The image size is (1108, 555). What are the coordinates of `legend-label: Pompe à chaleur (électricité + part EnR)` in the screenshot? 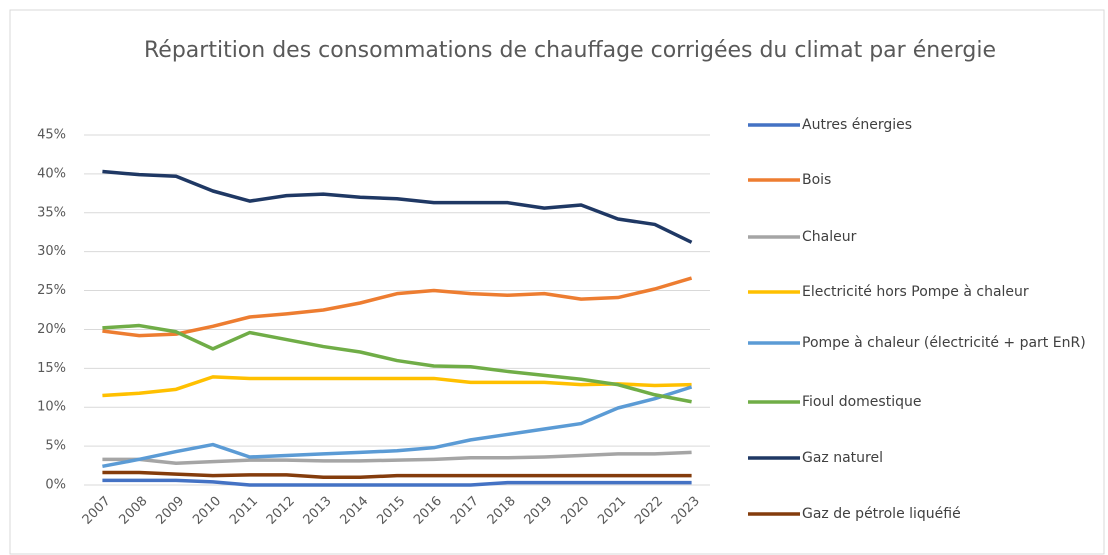 It's located at (944, 343).